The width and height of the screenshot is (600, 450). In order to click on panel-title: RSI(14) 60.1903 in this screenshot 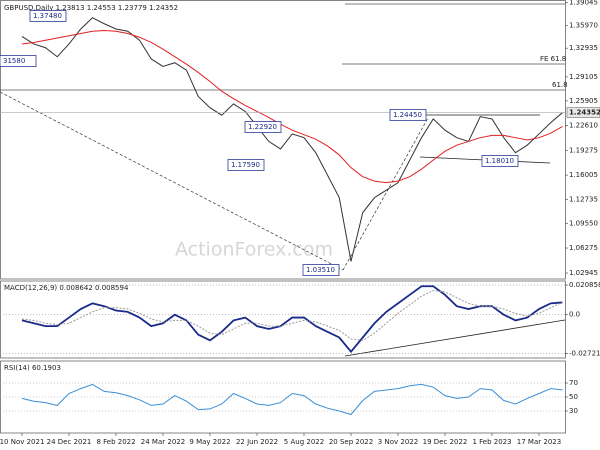, I will do `click(32, 368)`.